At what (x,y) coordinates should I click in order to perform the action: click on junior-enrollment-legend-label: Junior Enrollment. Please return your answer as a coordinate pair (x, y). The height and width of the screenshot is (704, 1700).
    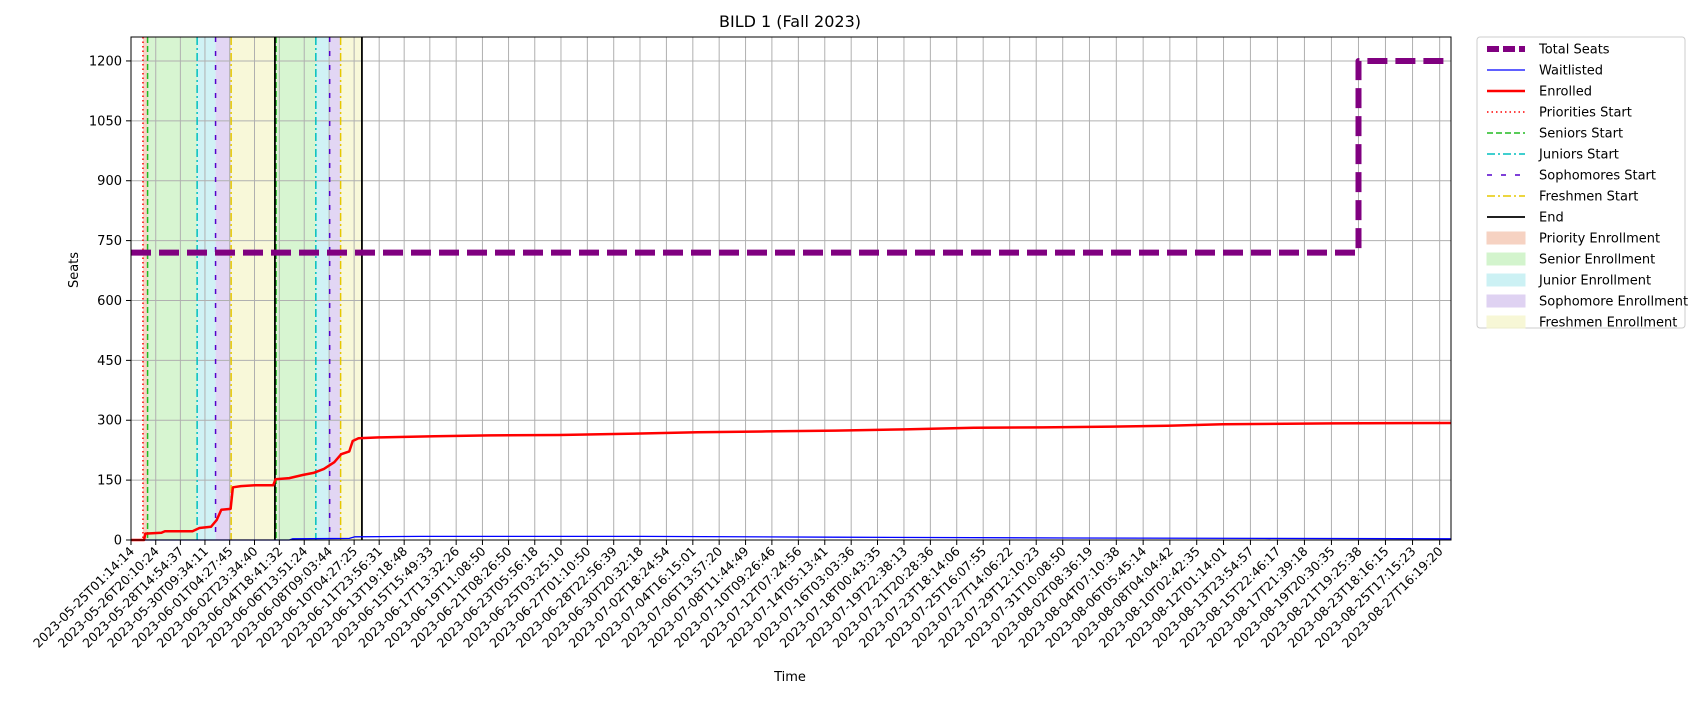
    Looking at the image, I should click on (1594, 281).